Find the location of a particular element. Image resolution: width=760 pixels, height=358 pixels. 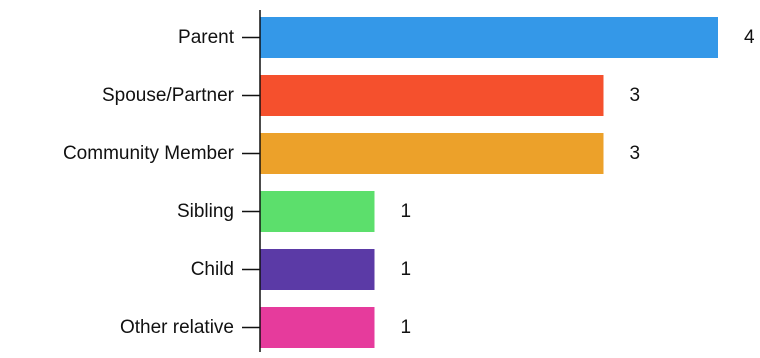

category-label: Community Member is located at coordinates (149, 153).